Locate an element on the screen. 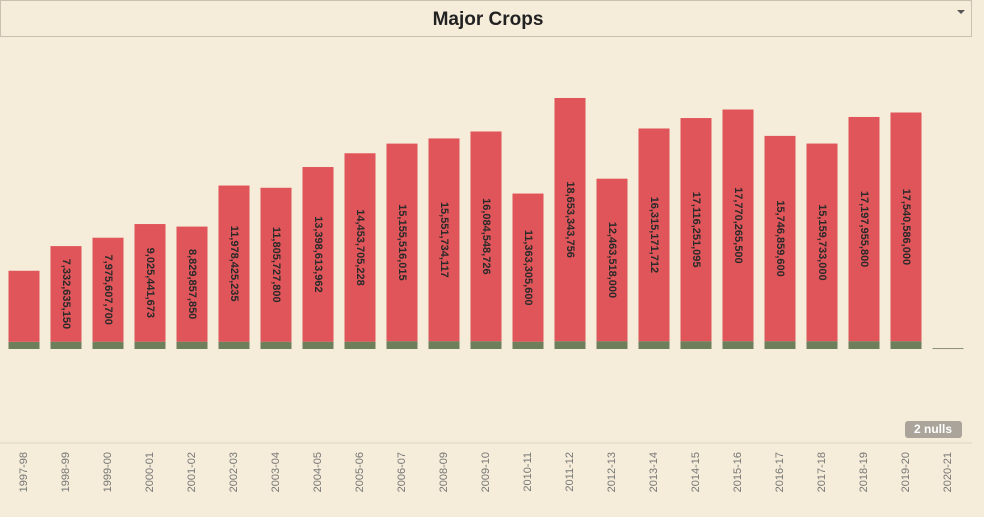 The width and height of the screenshot is (984, 517). value-label: 15,551,734,117 is located at coordinates (444, 240).